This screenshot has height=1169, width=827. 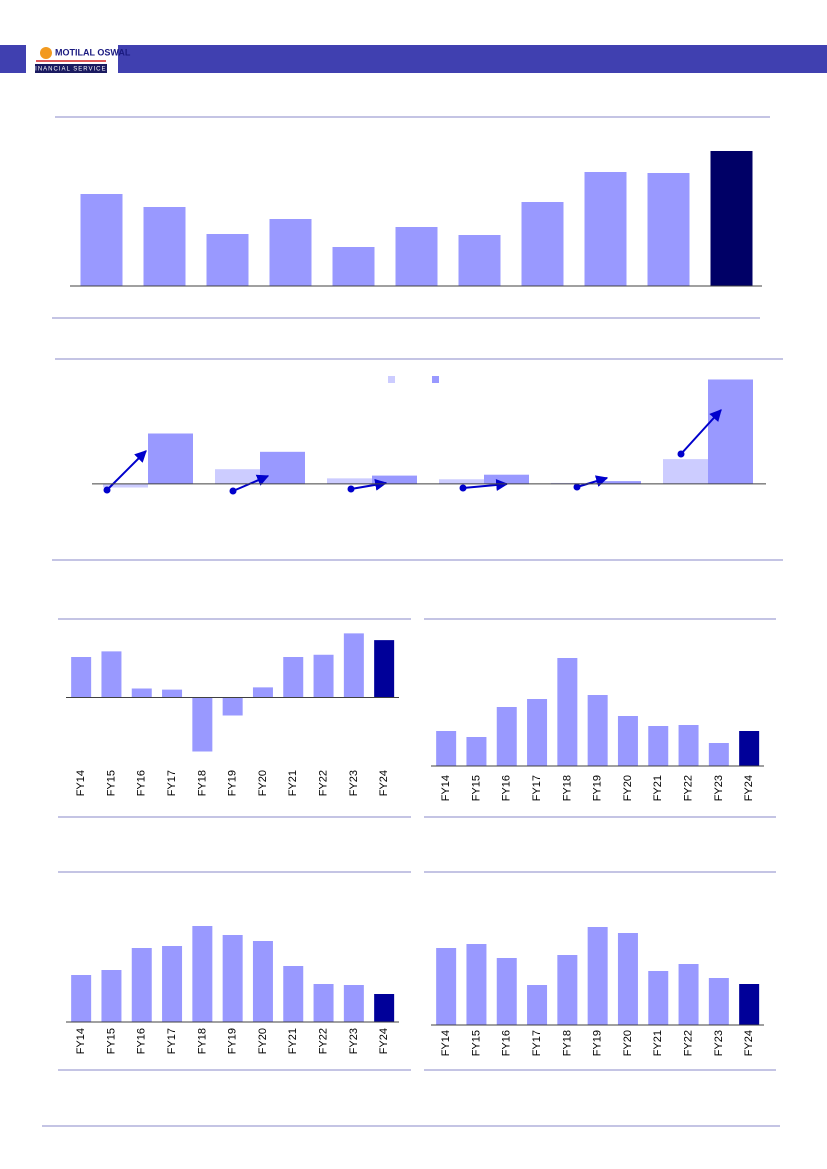 I want to click on logo-band, so click(x=71, y=68).